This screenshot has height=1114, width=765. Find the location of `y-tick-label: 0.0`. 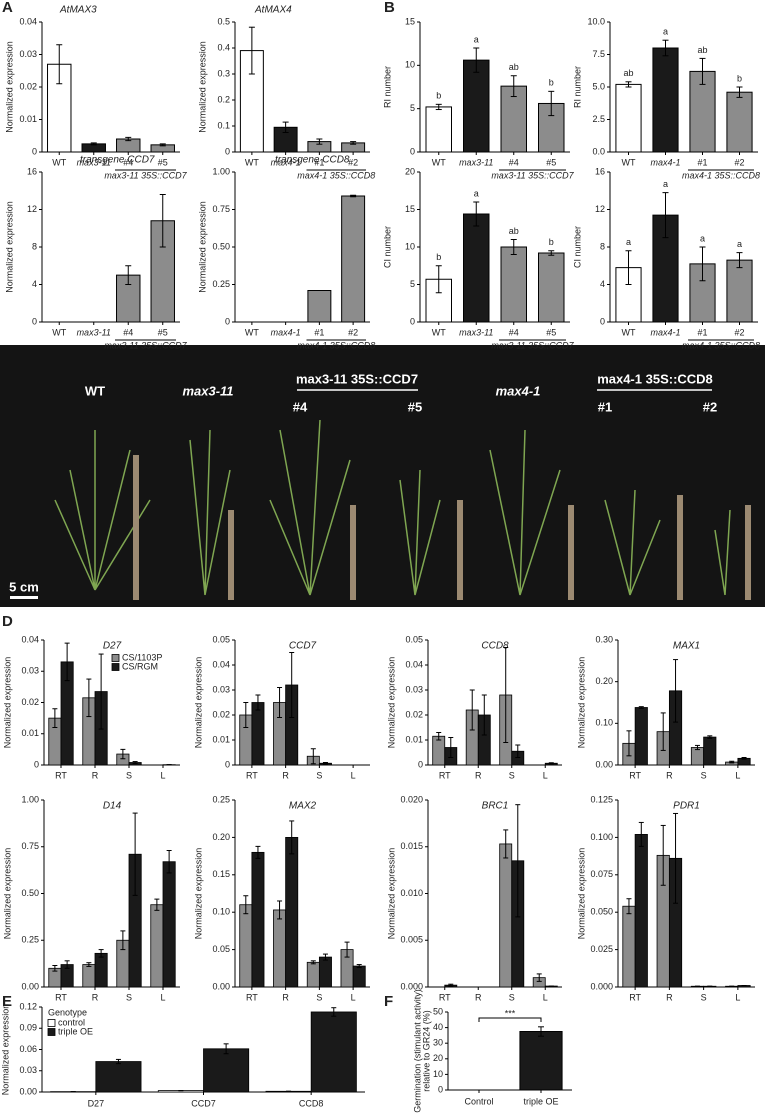

y-tick-label: 0.0 is located at coordinates (598, 151).